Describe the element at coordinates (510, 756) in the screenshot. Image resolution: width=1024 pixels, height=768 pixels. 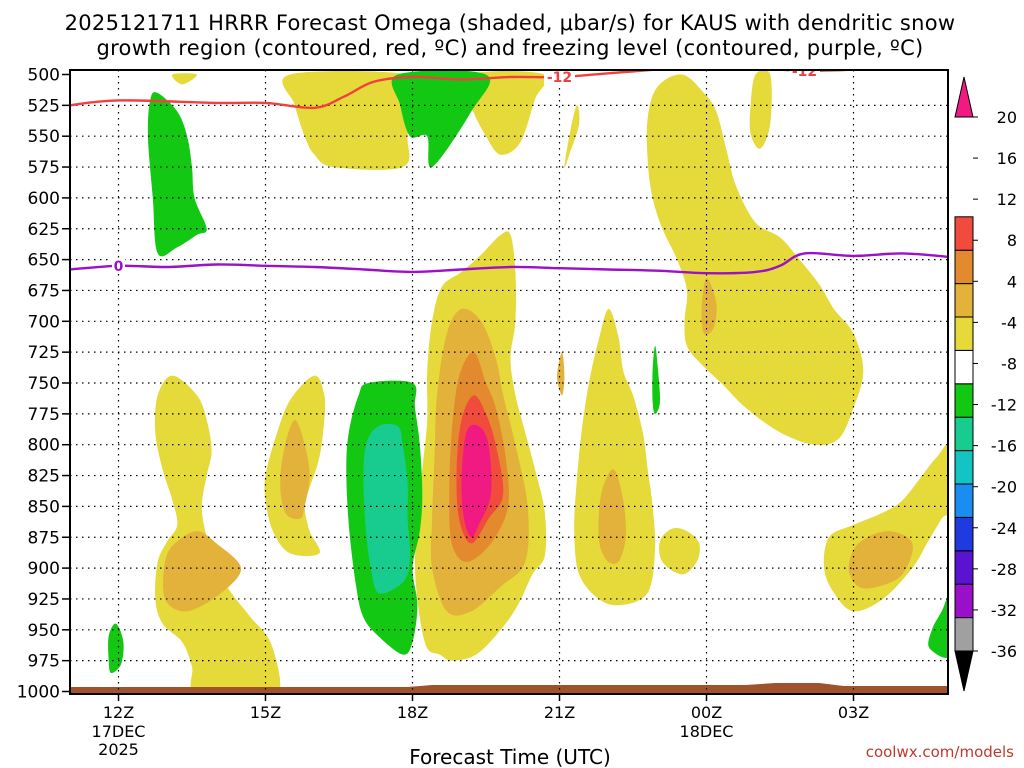
I see `x-axis-title: Forecast Time (UTC)` at that location.